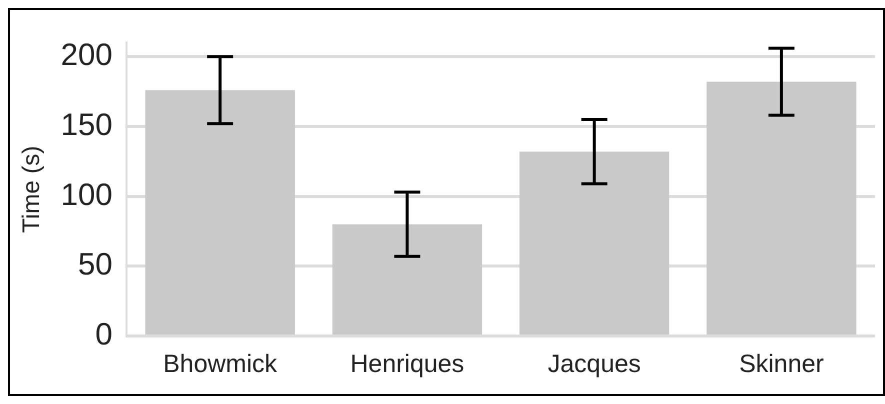 Image resolution: width=885 pixels, height=404 pixels. Describe the element at coordinates (32, 189) in the screenshot. I see `y-axis-title: Time (s)` at that location.